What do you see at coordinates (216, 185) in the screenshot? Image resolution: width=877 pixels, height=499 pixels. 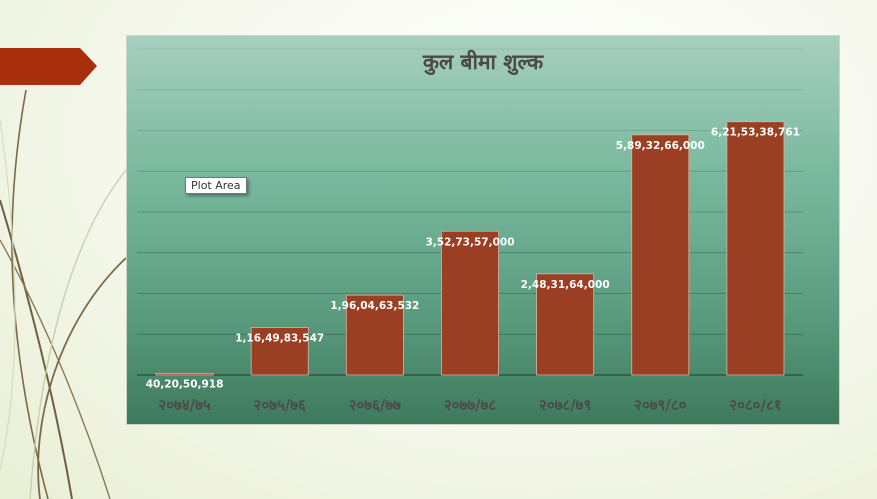 I see `plot-area-tooltip: Plot Area` at bounding box center [216, 185].